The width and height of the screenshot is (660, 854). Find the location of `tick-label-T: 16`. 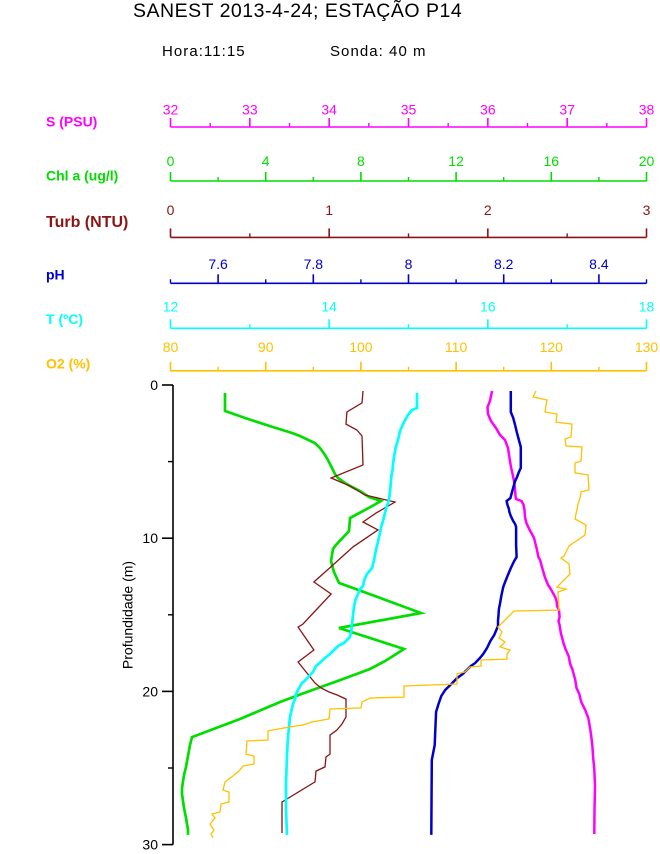

tick-label-T: 16 is located at coordinates (488, 306).